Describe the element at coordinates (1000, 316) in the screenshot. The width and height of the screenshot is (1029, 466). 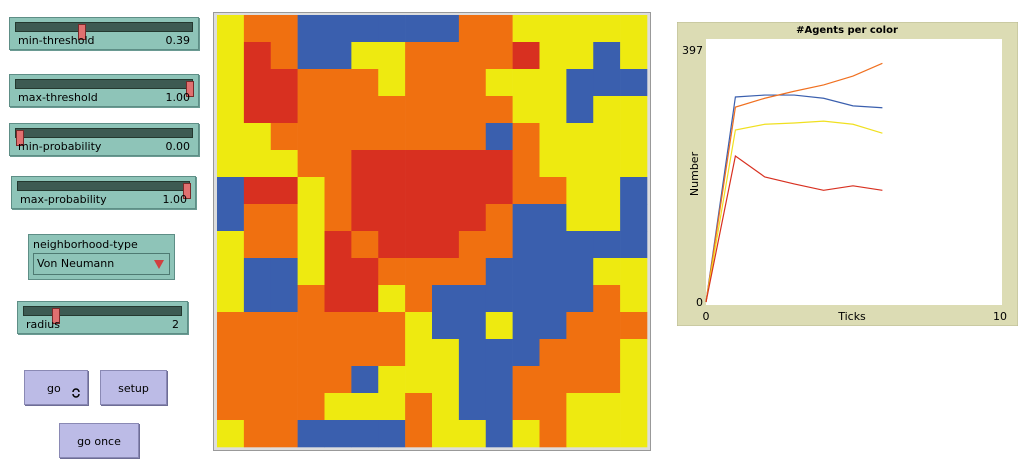
I see `x-tick-label: 10` at that location.